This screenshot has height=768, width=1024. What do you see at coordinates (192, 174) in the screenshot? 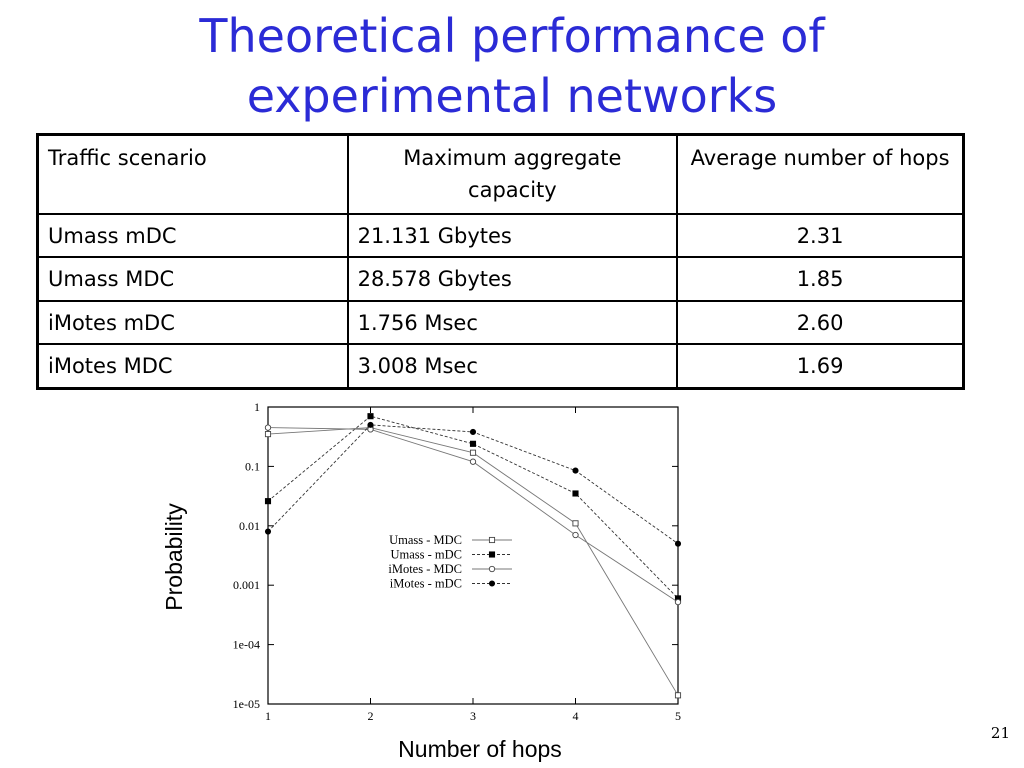
I see `header-cell: Traffic scenario` at bounding box center [192, 174].